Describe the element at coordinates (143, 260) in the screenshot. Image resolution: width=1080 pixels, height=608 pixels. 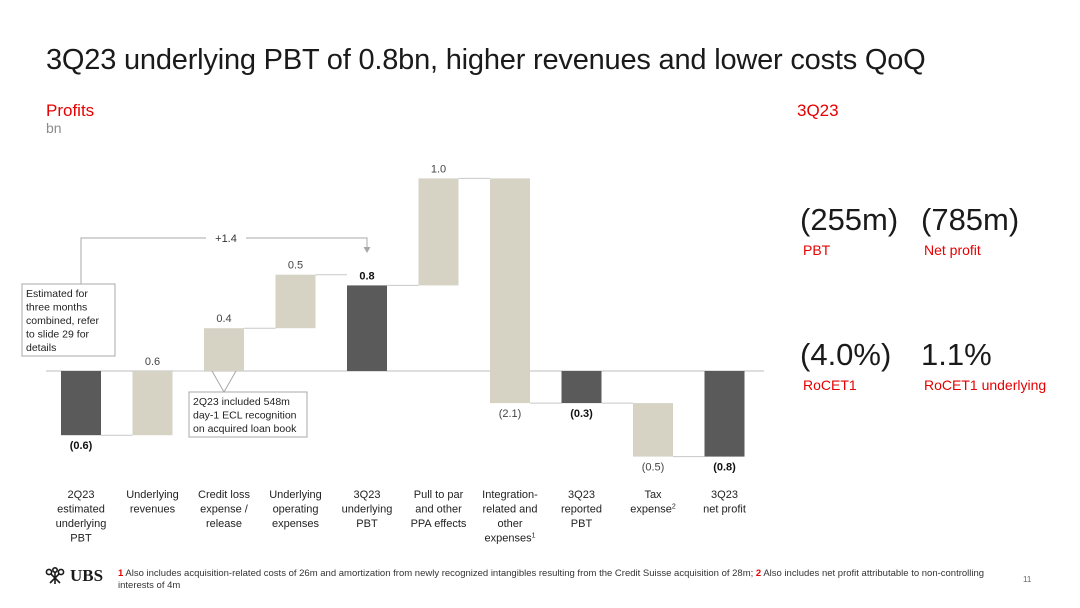
I see `bracket-line-left` at that location.